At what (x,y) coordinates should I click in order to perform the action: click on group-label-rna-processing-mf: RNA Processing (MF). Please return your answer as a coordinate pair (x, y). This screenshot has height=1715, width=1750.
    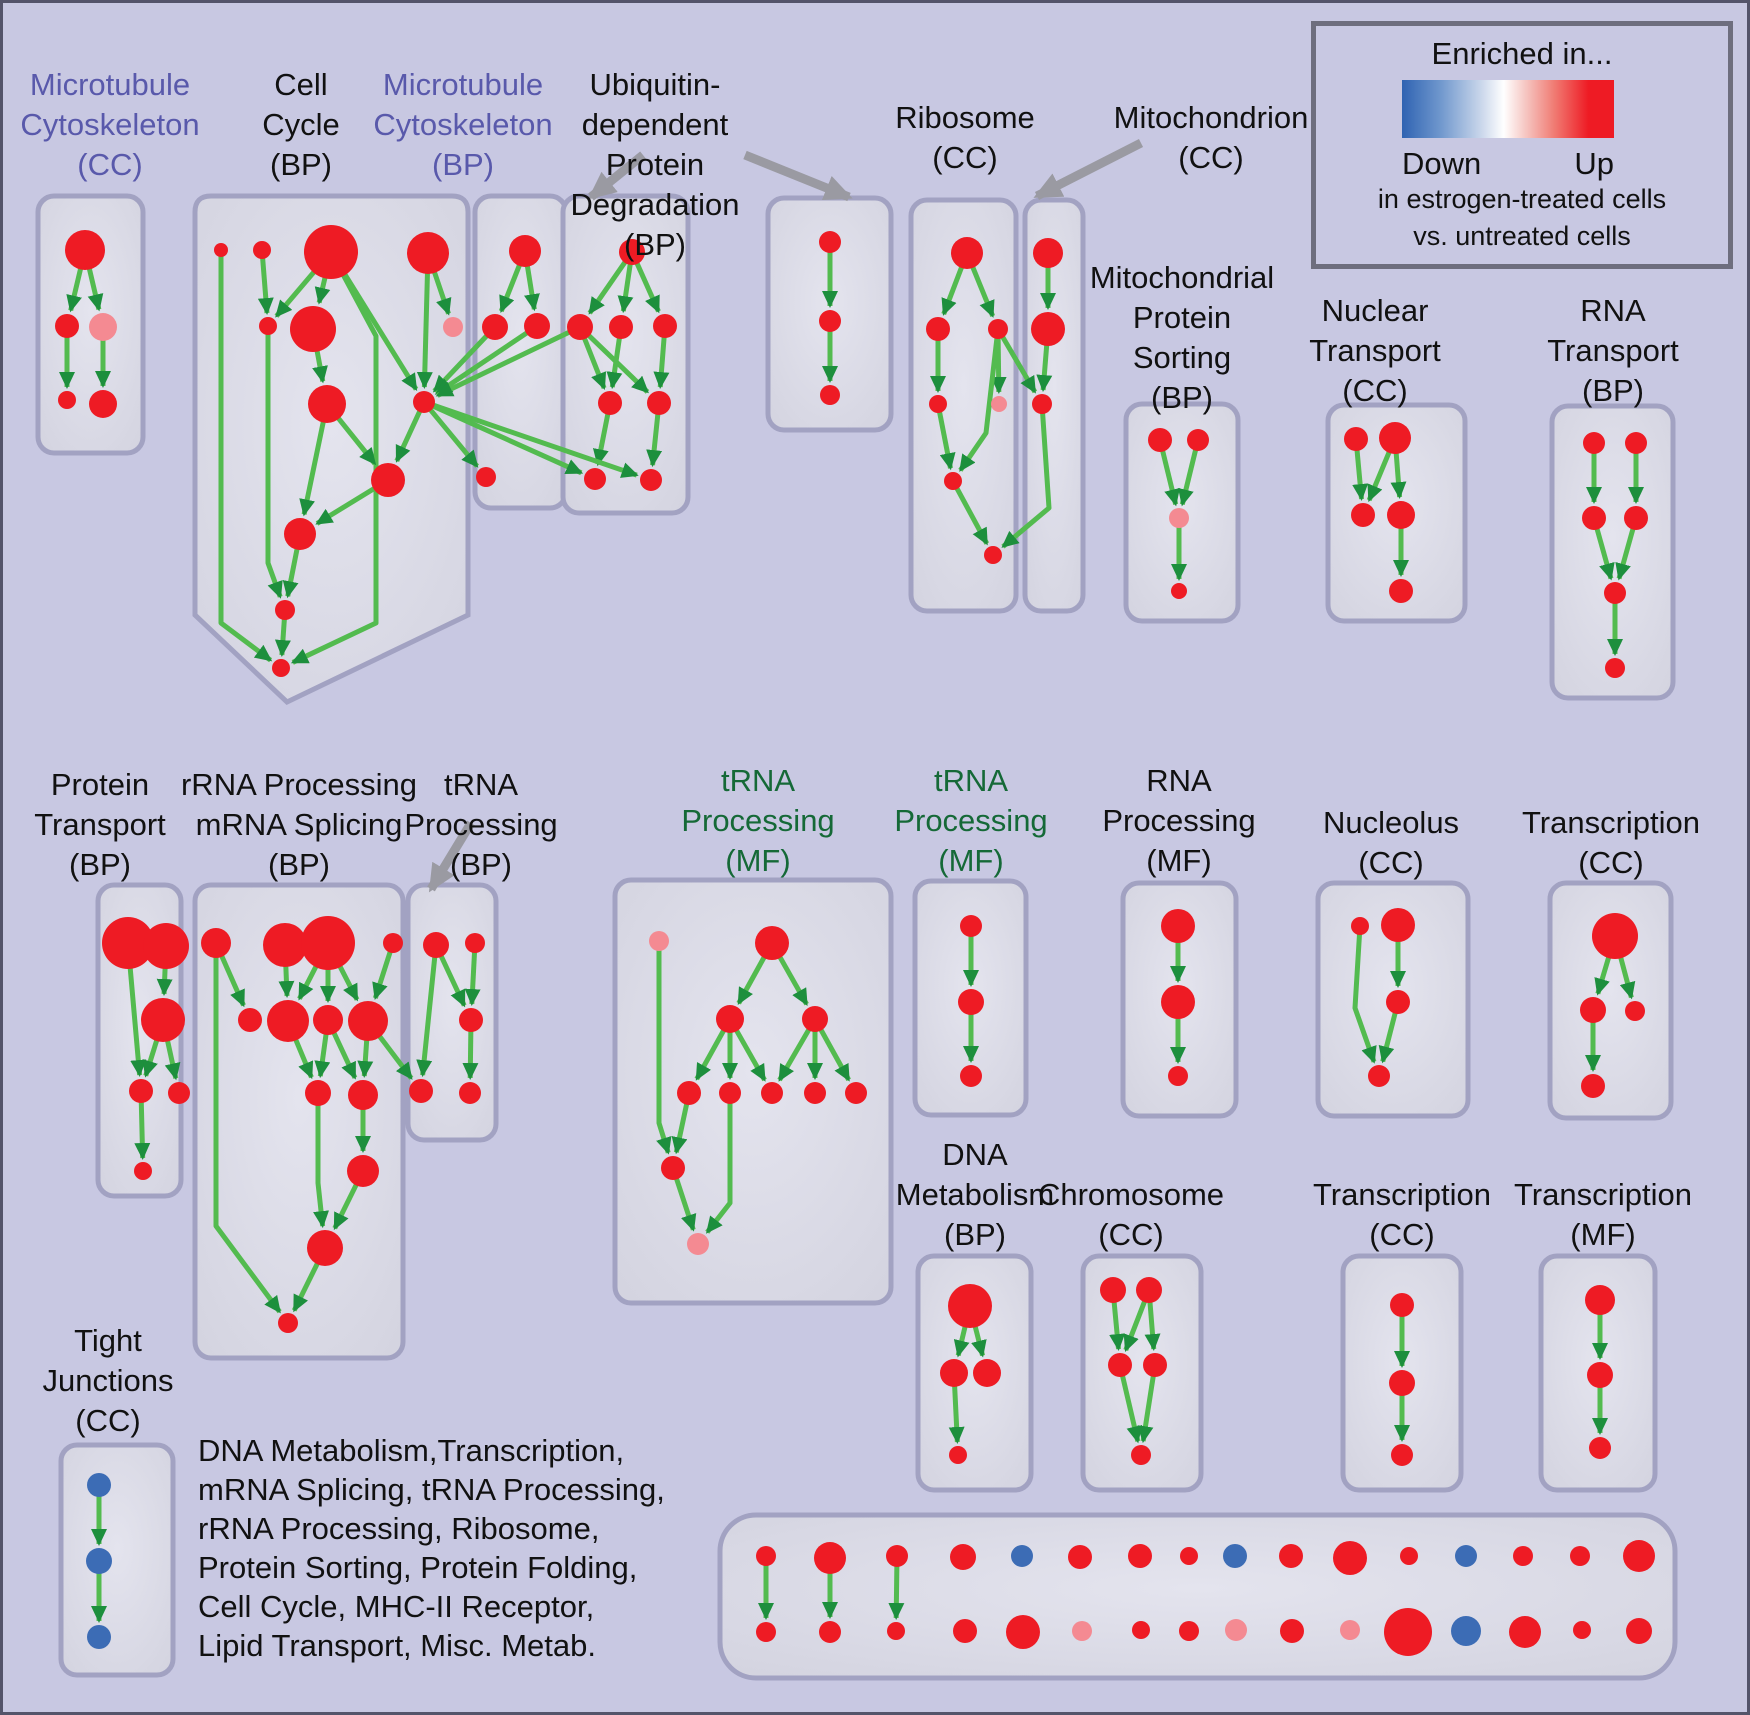
    Looking at the image, I should click on (1178, 821).